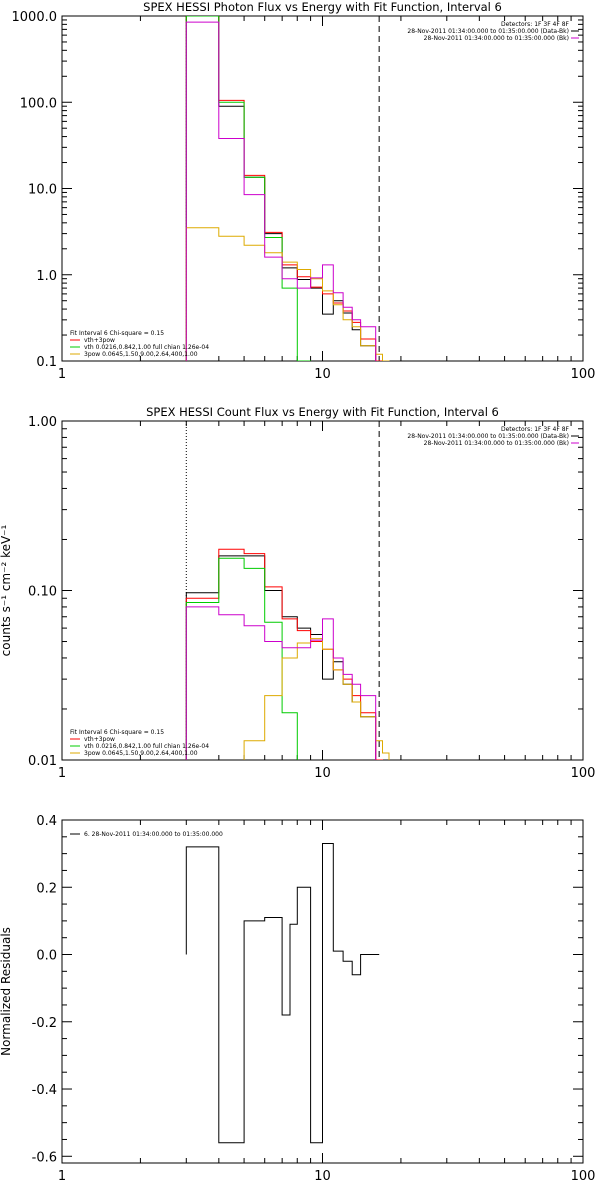 The image size is (600, 1200). I want to click on series-data-bk, so click(284, 657).